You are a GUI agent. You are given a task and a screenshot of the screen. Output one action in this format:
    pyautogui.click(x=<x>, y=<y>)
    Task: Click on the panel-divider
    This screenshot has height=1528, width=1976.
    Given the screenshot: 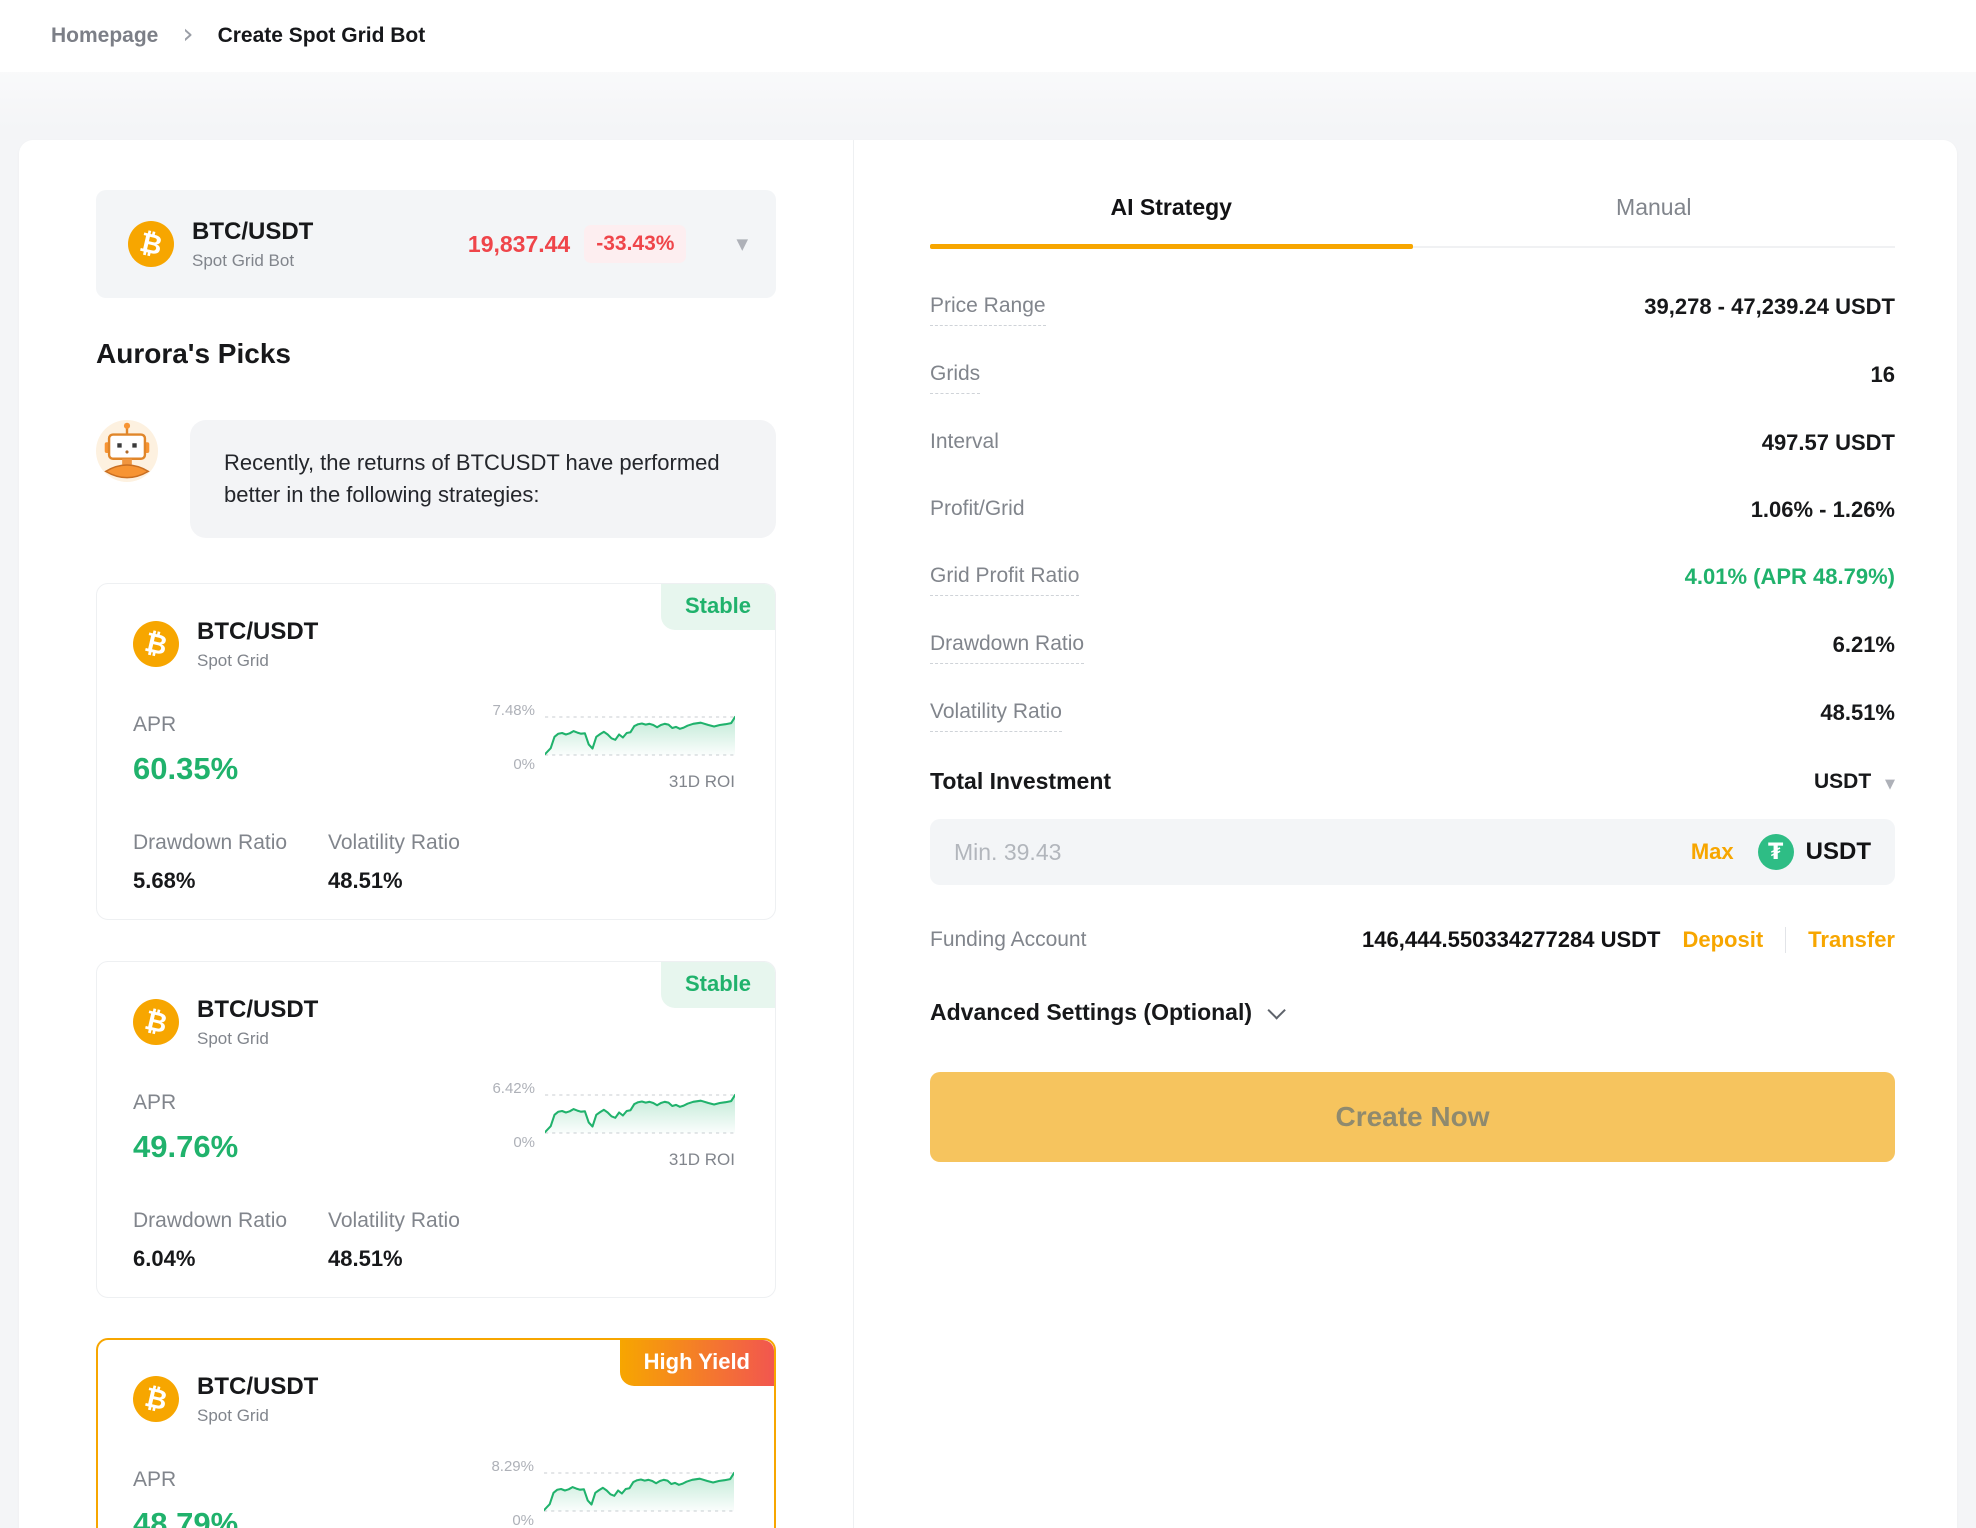 What is the action you would take?
    pyautogui.click(x=853, y=834)
    